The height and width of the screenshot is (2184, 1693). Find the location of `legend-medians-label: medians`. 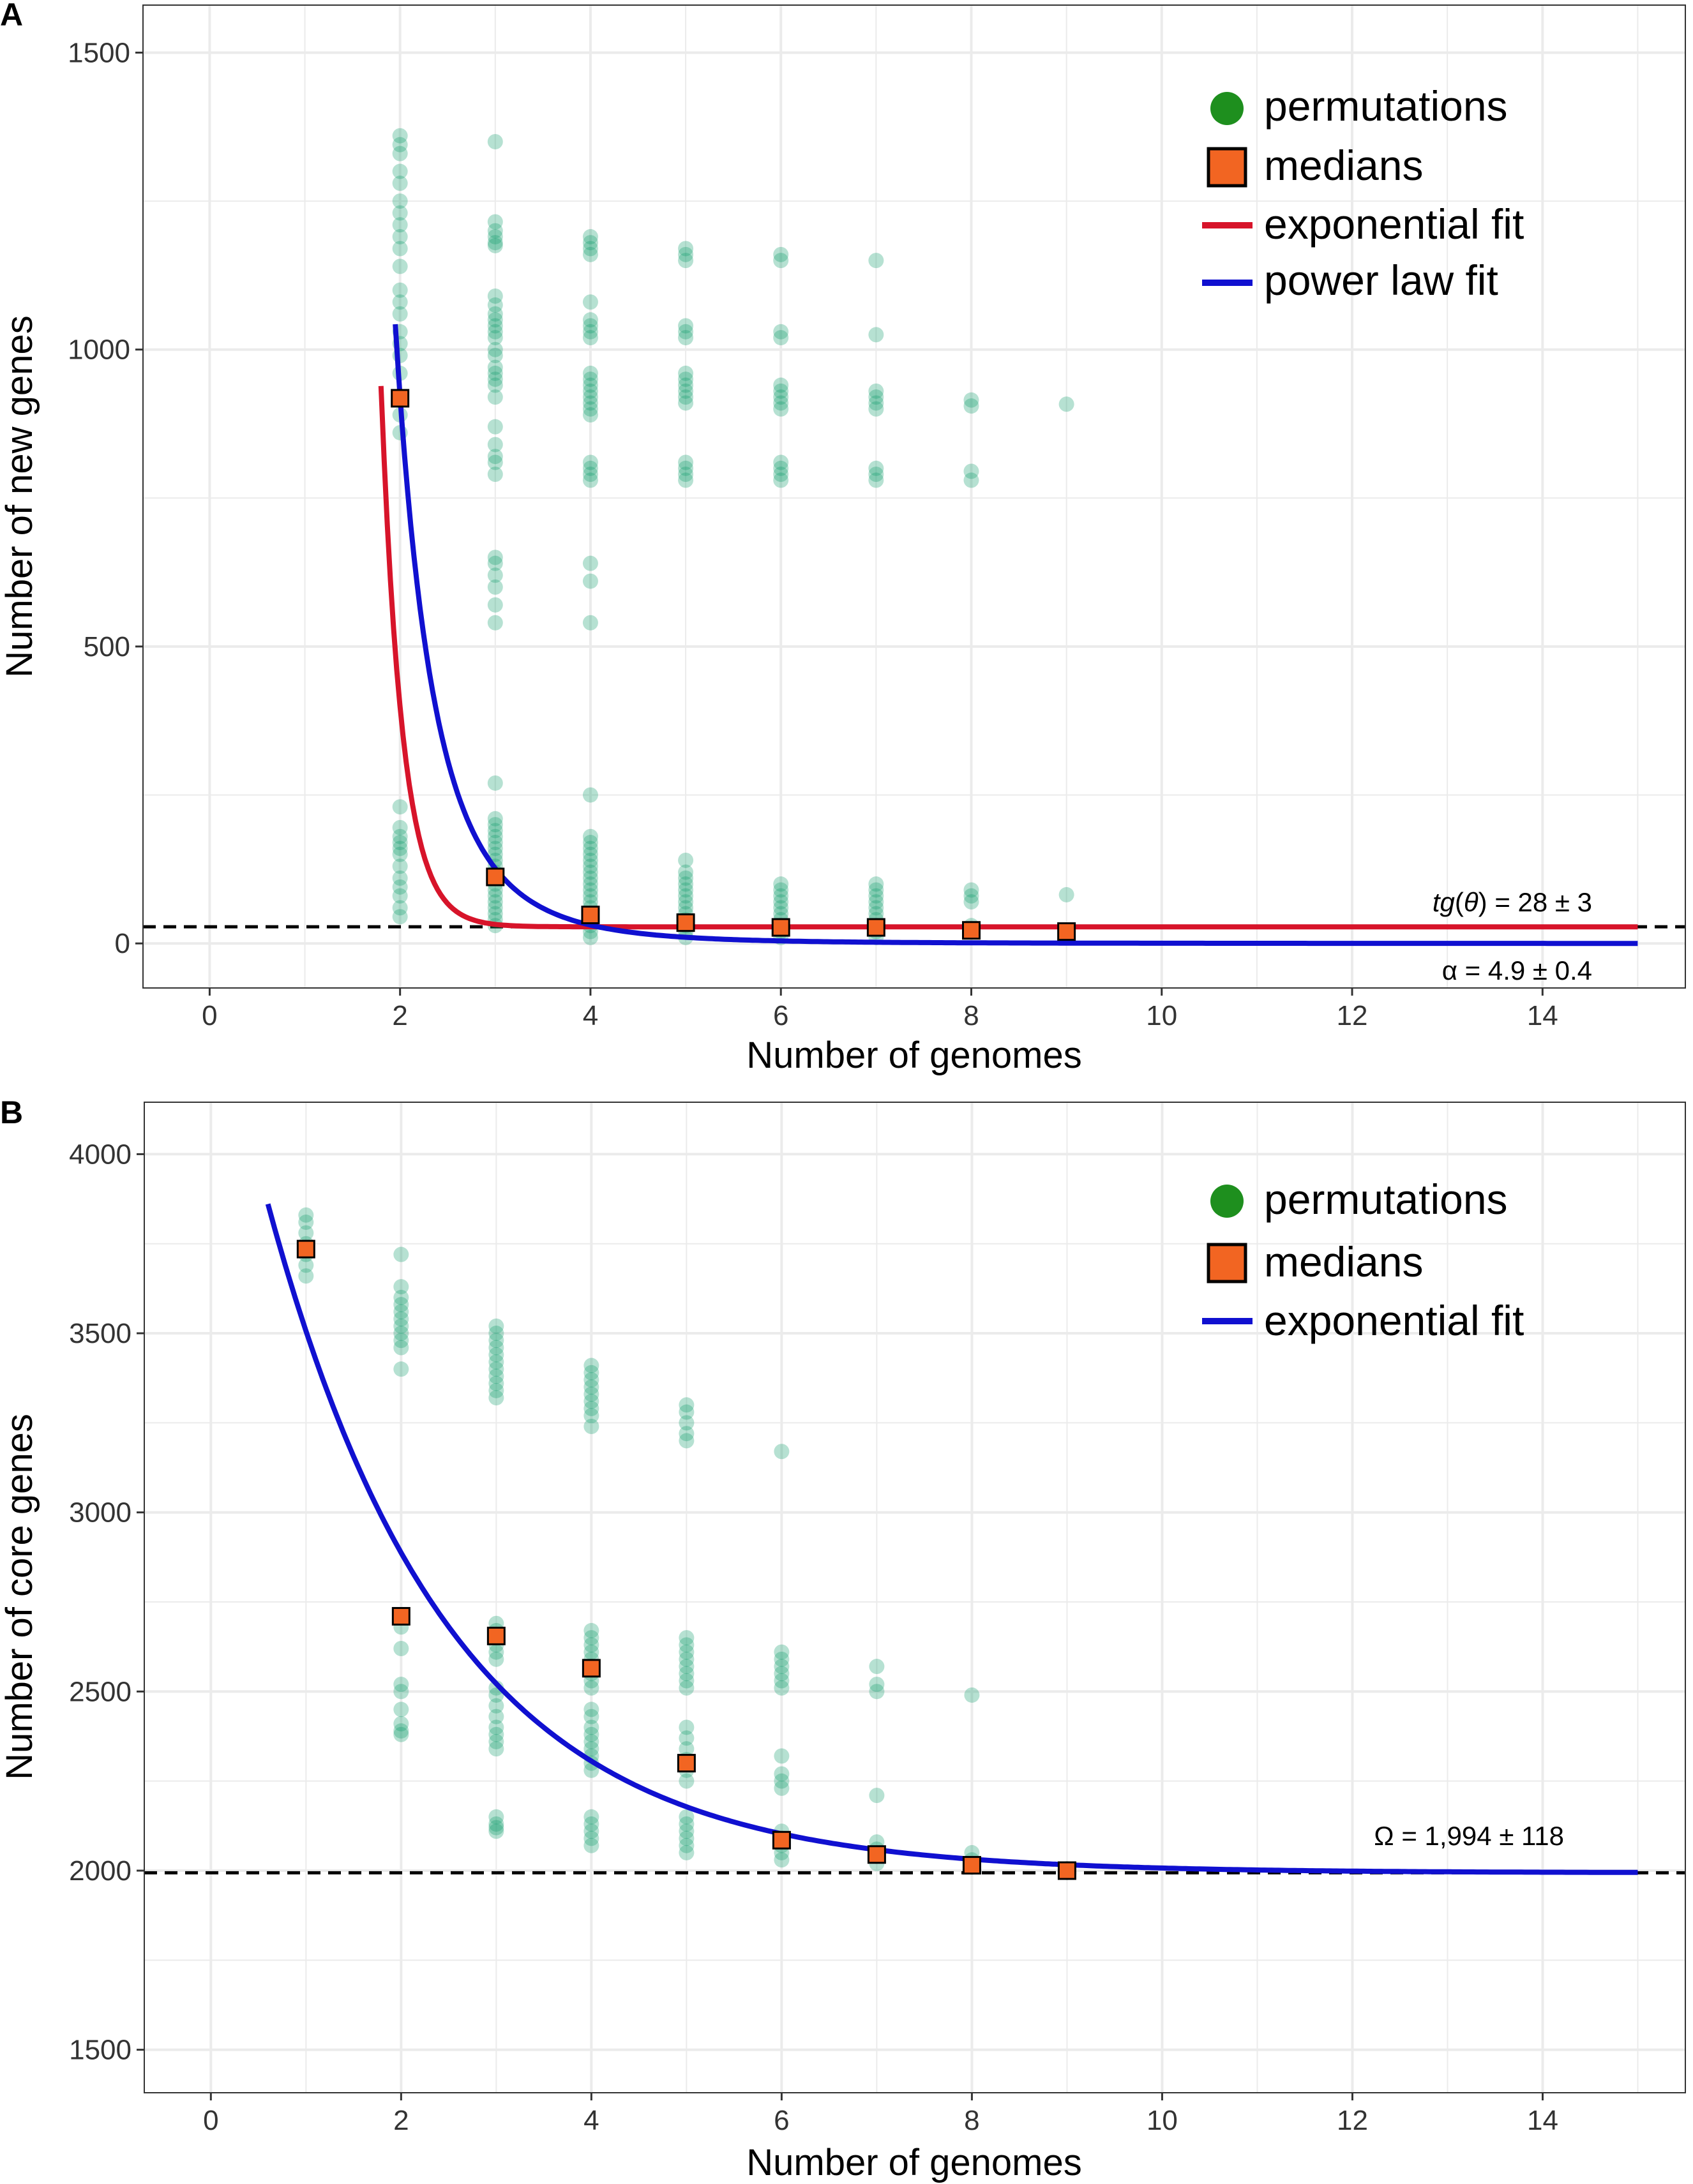

legend-medians-label: medians is located at coordinates (1343, 165).